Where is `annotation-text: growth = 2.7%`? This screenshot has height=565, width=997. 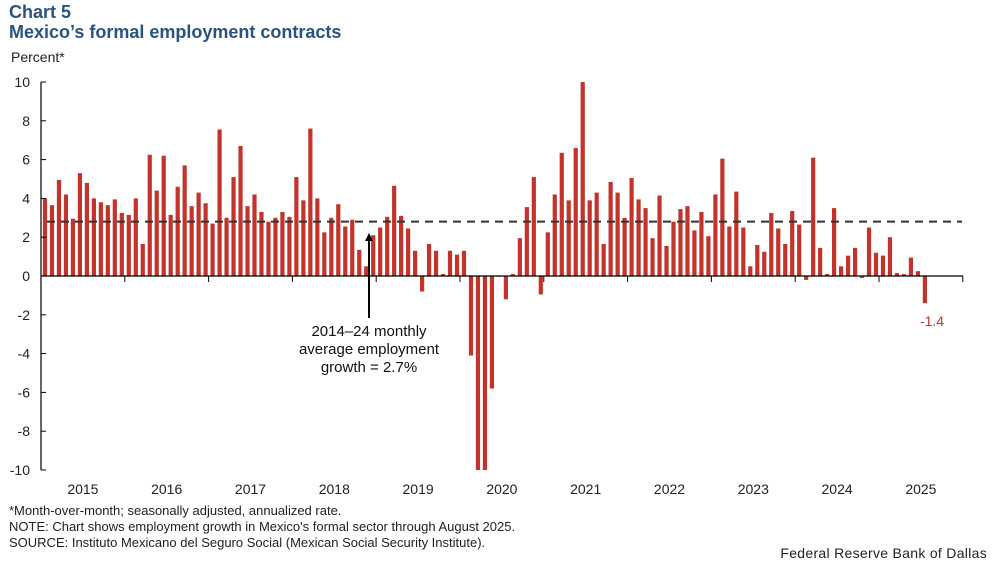
annotation-text: growth = 2.7% is located at coordinates (369, 367).